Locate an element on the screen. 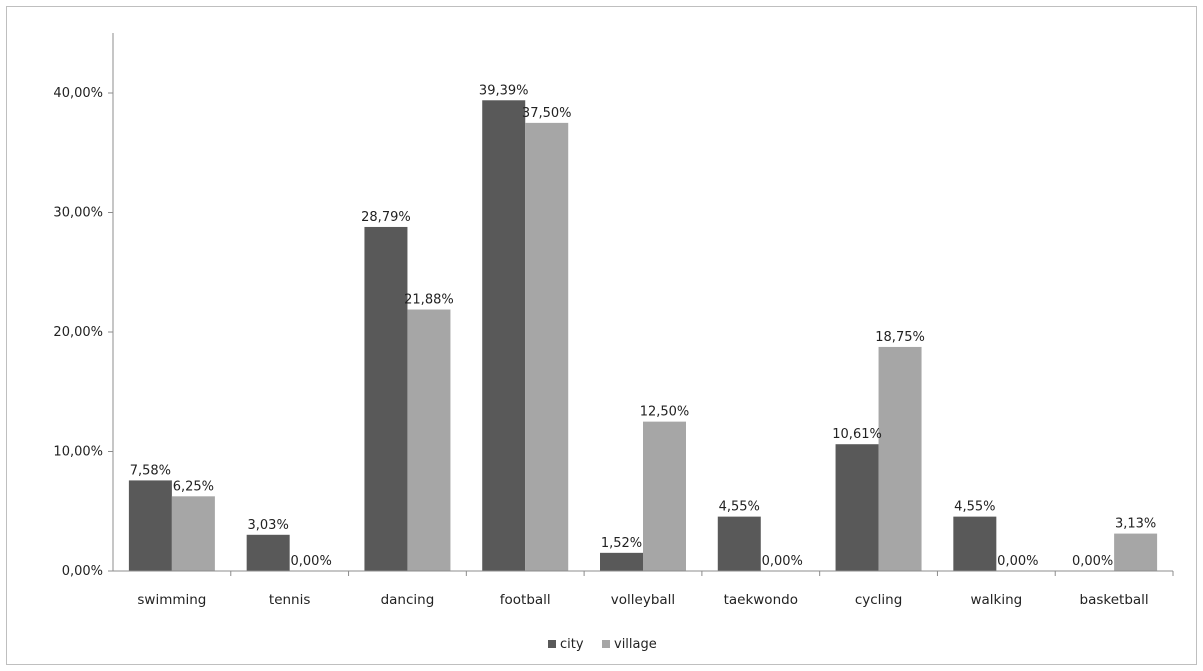  legend-label-village: village is located at coordinates (635, 644).